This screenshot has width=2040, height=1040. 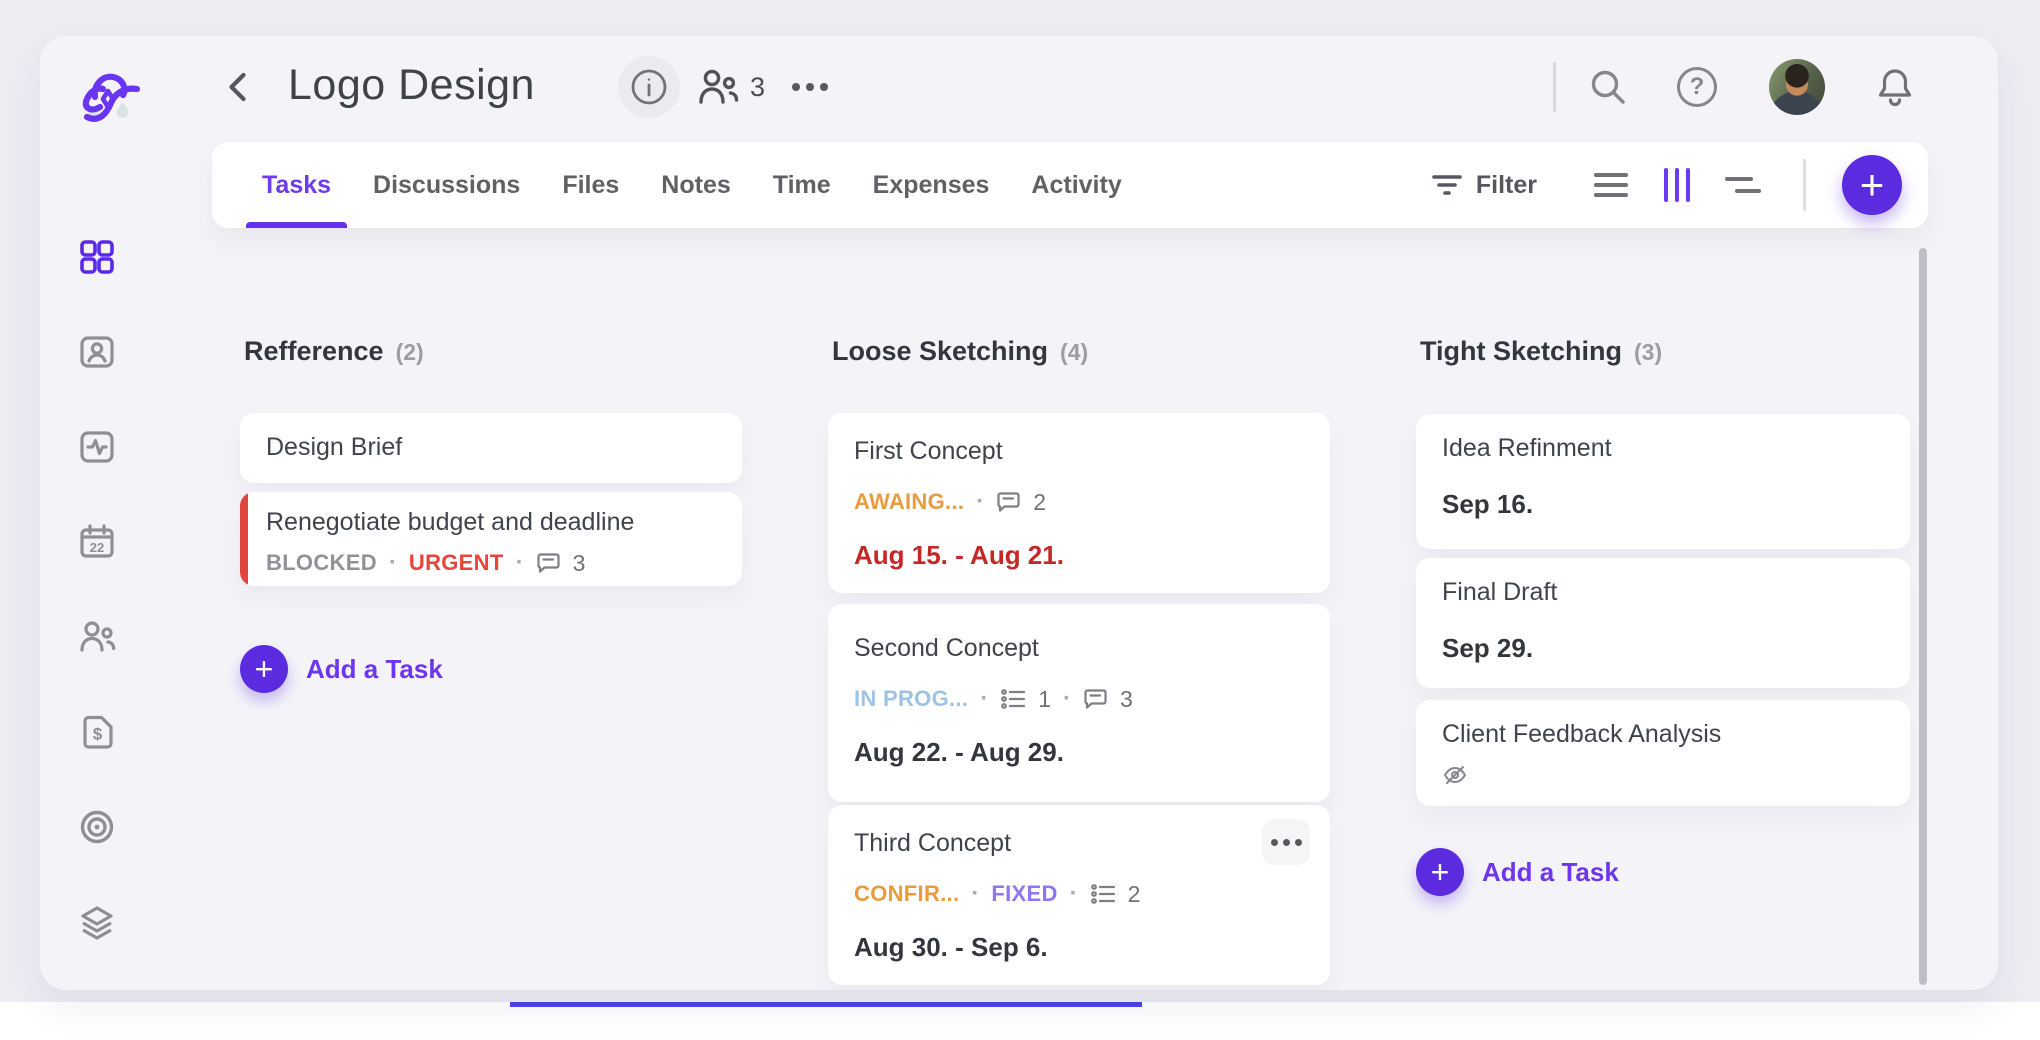 I want to click on task-meta: BLOCKED · URGENT · 3, so click(x=491, y=563).